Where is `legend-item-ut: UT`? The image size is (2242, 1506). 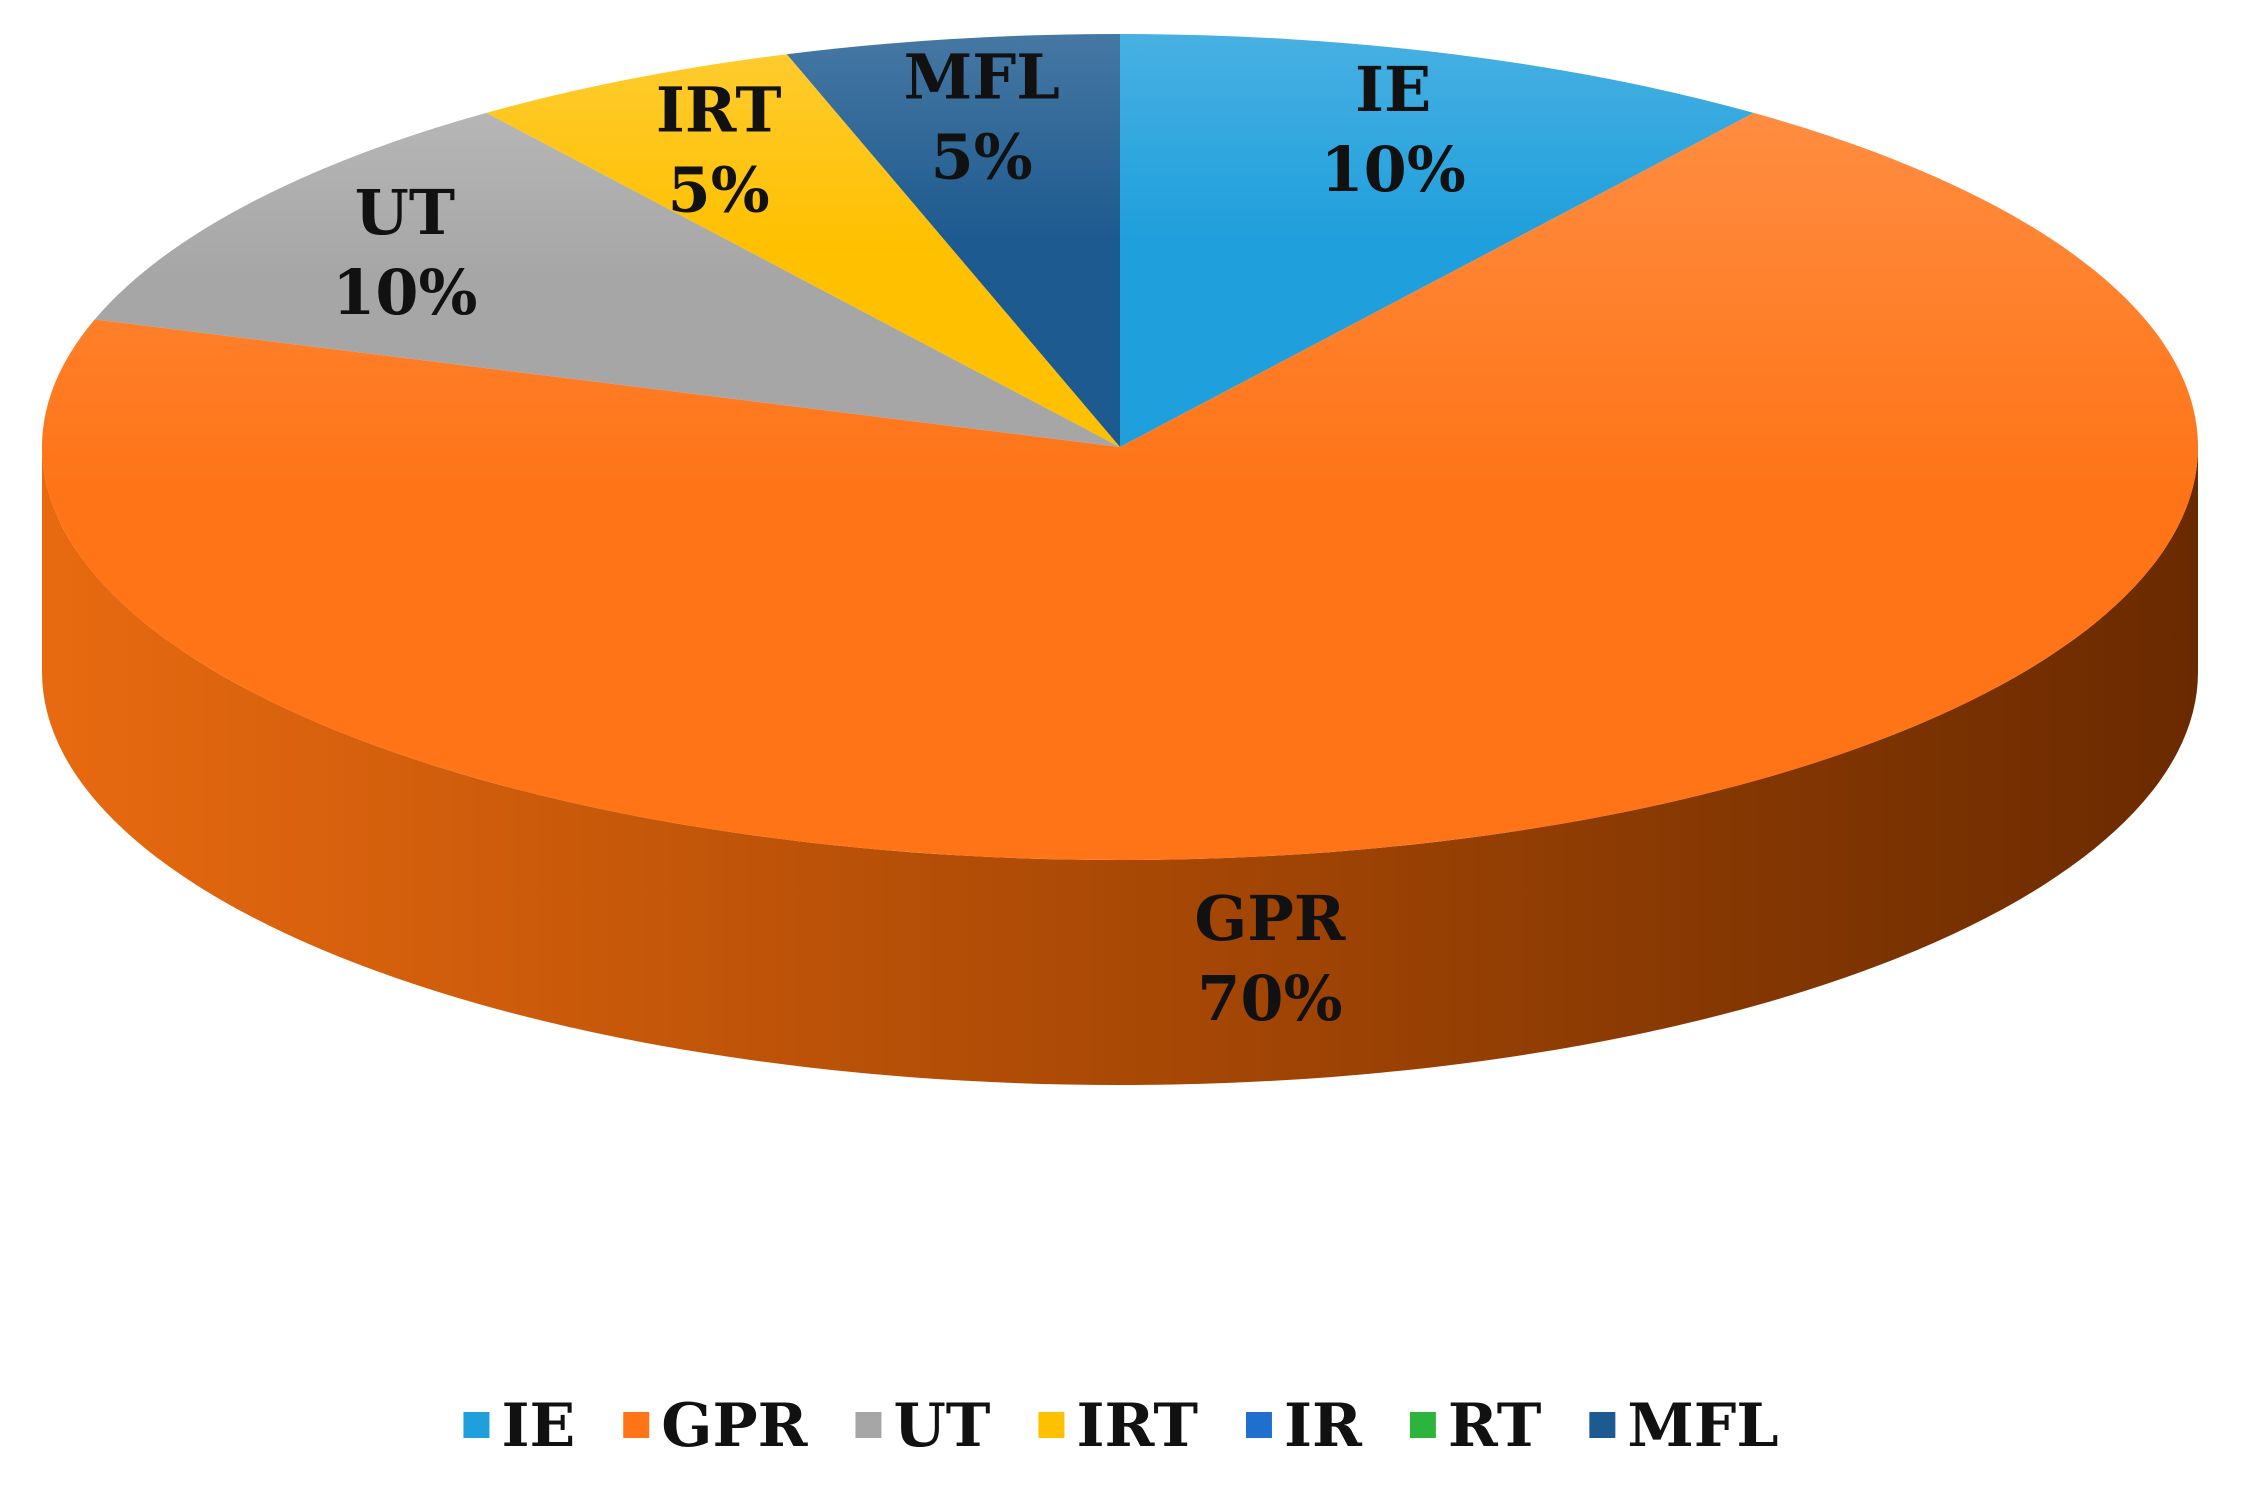
legend-item-ut: UT is located at coordinates (923, 1426).